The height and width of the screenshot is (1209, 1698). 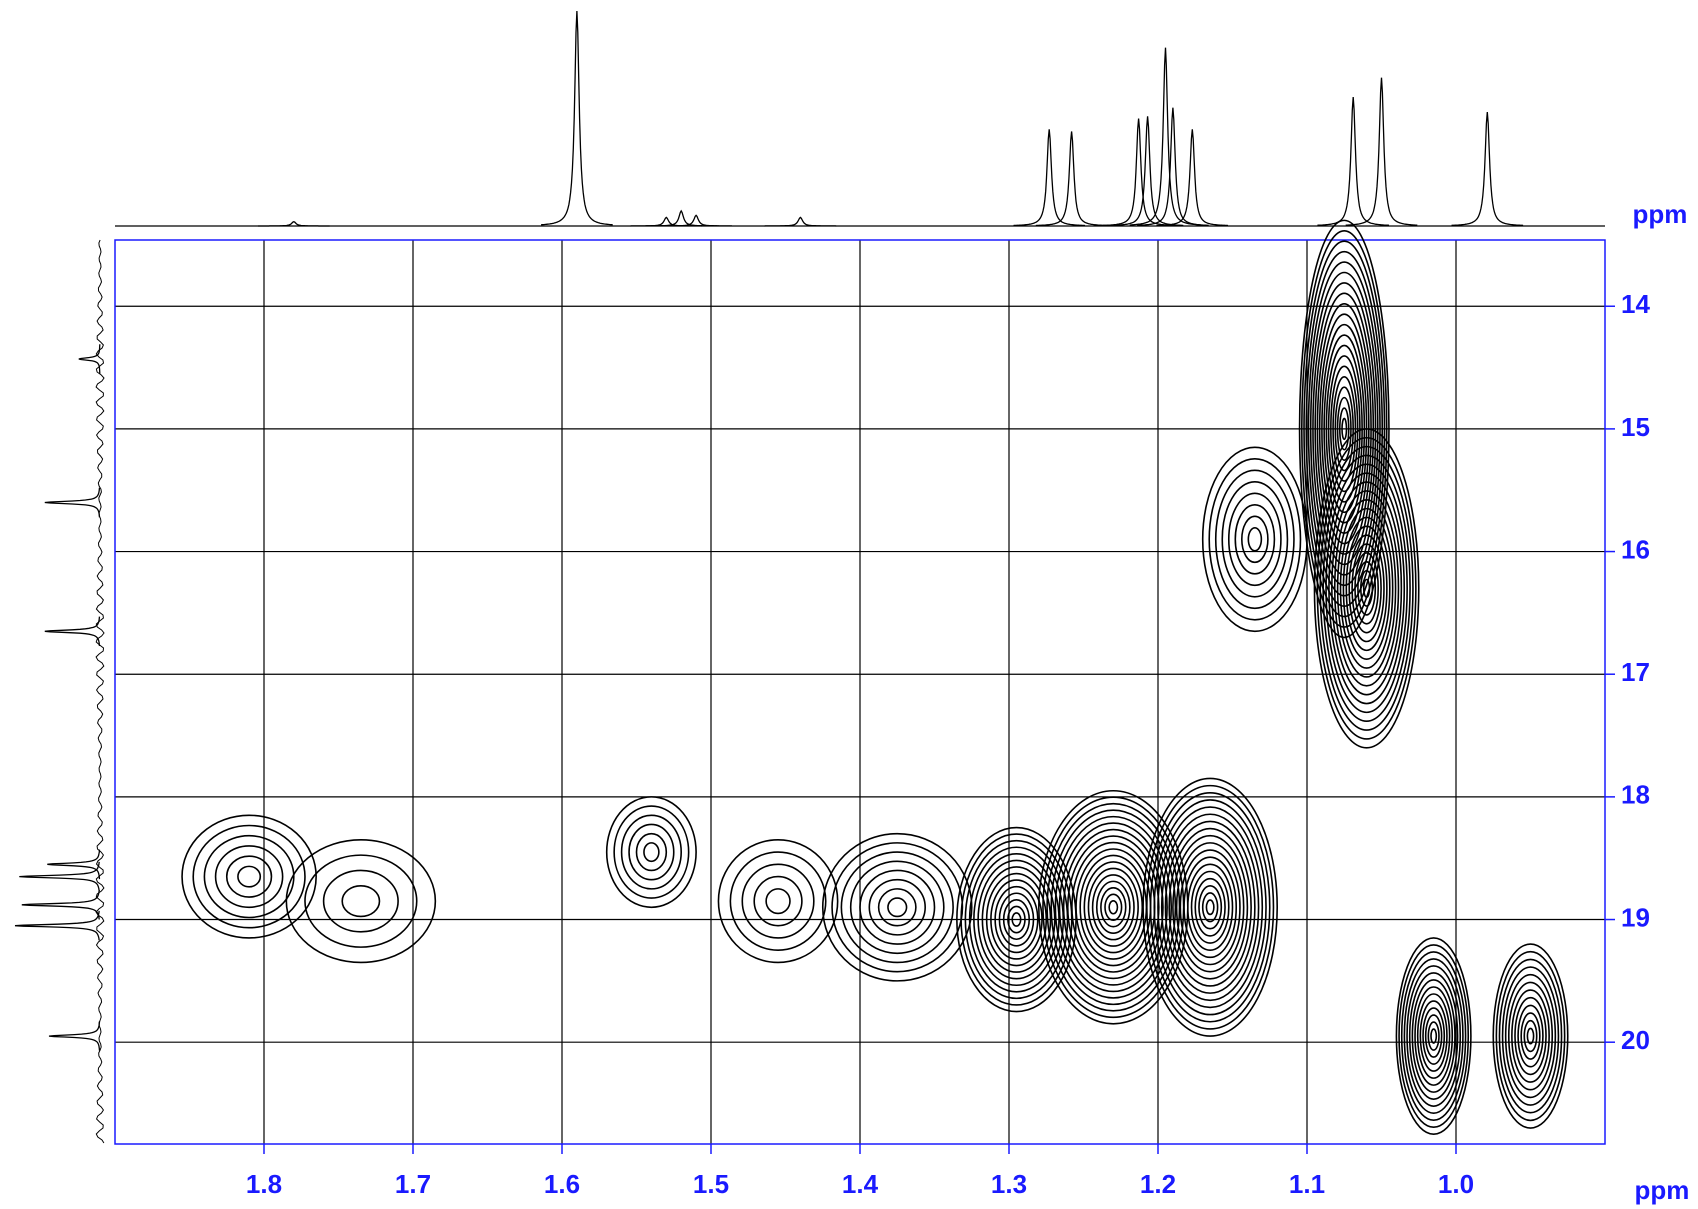 I want to click on y-tick-label: 16, so click(x=1635, y=549).